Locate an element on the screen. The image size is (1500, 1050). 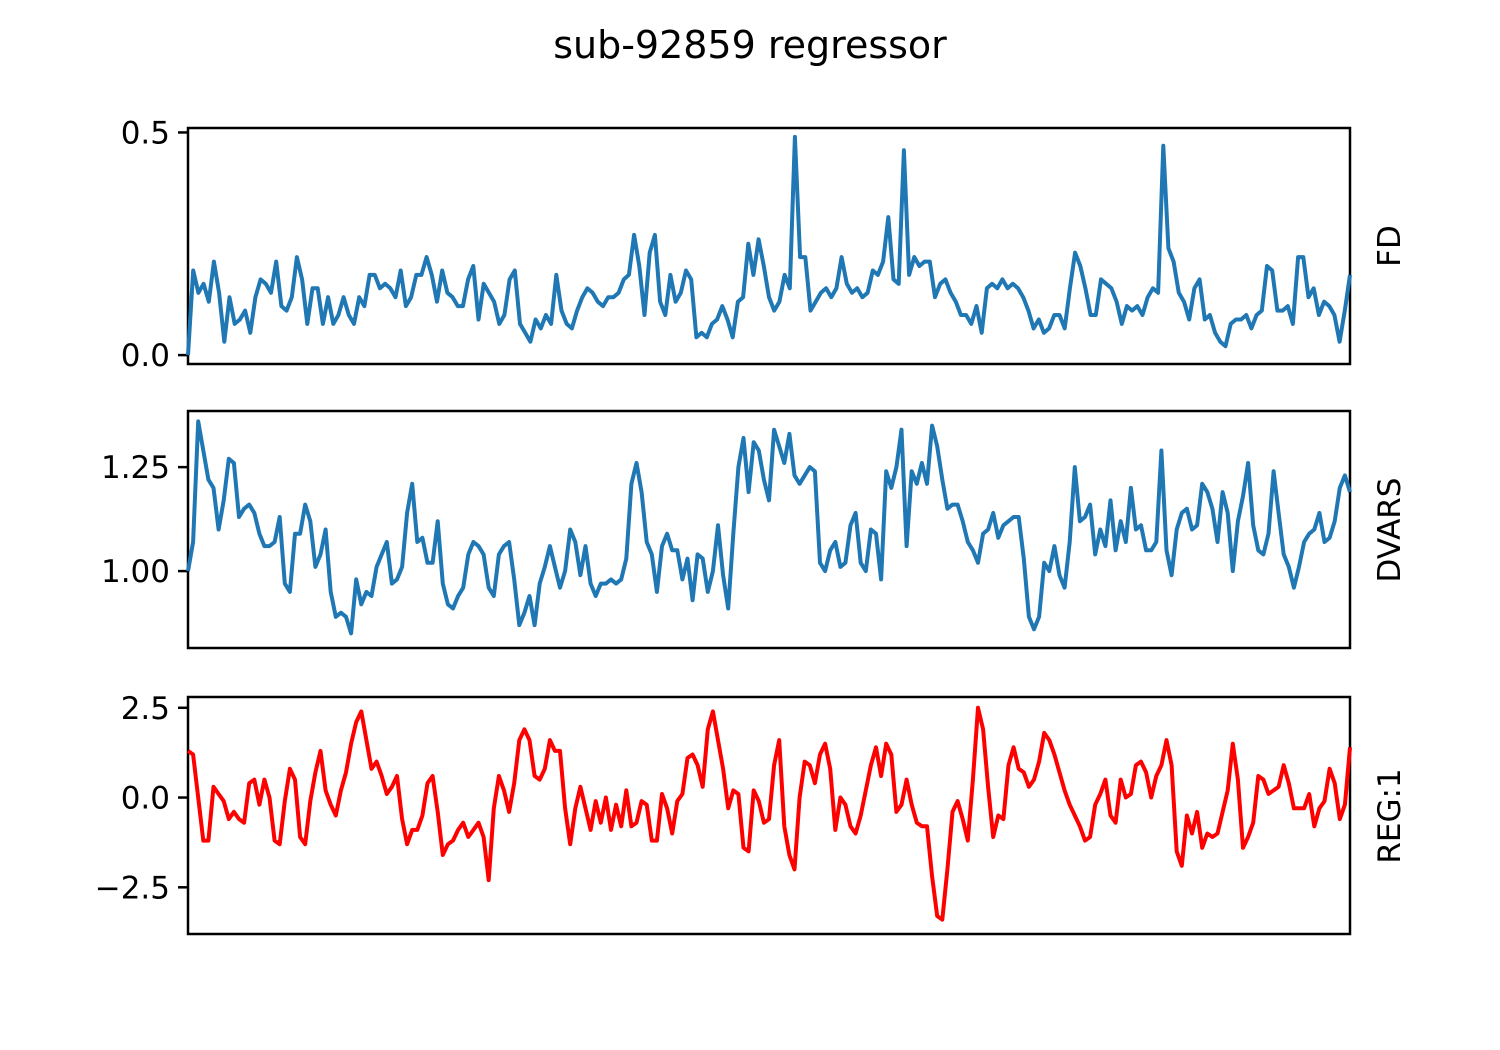
fd-axis-label: FD is located at coordinates (1390, 246).